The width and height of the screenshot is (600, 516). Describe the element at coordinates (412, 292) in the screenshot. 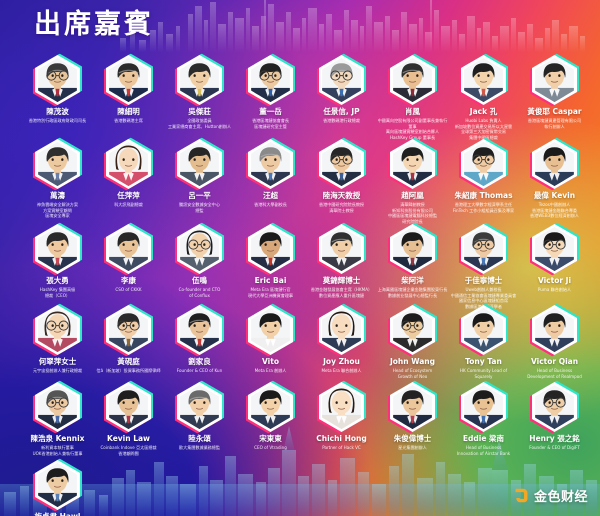

I see `guest-title: 上海萬國區塊鏈企業金融集團股東行長 數據創业發展中心總監行長` at that location.